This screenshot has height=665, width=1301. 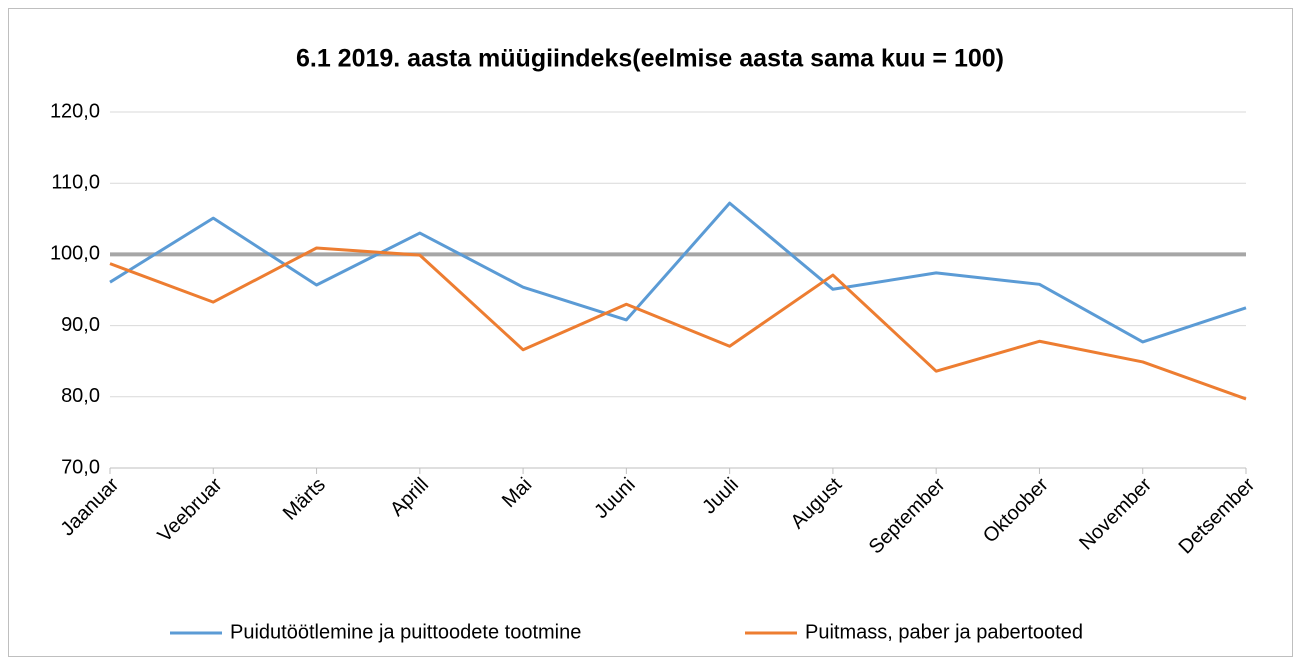 What do you see at coordinates (80, 467) in the screenshot?
I see `y-tick-label: 70,0` at bounding box center [80, 467].